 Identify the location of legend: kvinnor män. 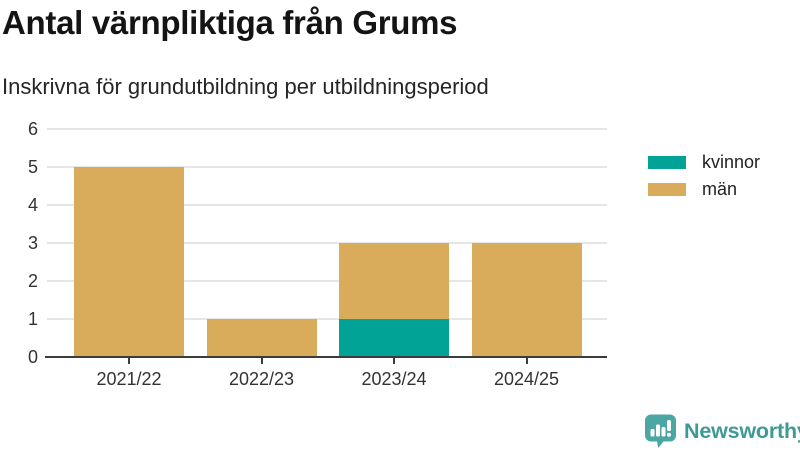
(704, 176).